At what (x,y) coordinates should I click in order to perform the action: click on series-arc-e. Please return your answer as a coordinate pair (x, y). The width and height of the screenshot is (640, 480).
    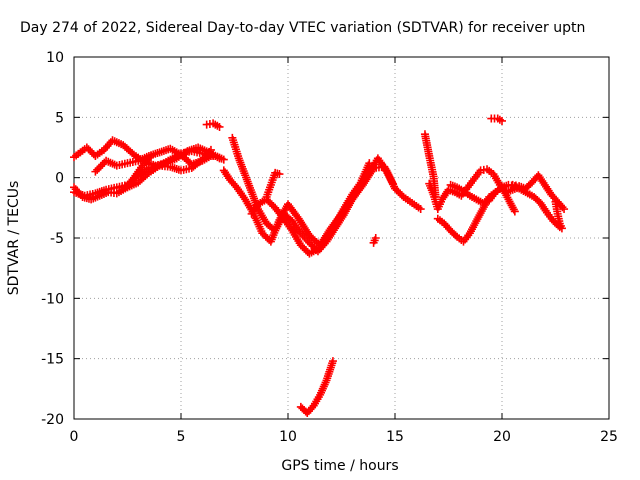
    Looking at the image, I should click on (169, 168).